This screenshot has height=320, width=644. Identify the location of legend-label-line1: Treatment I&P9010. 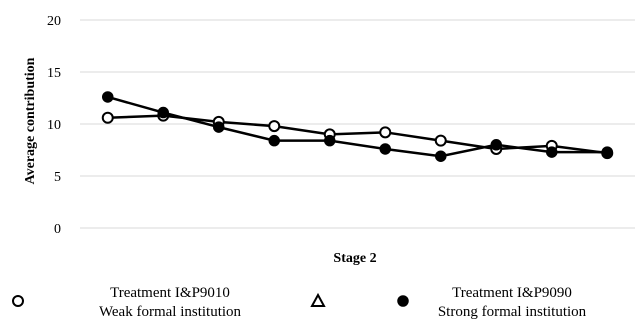
(170, 293).